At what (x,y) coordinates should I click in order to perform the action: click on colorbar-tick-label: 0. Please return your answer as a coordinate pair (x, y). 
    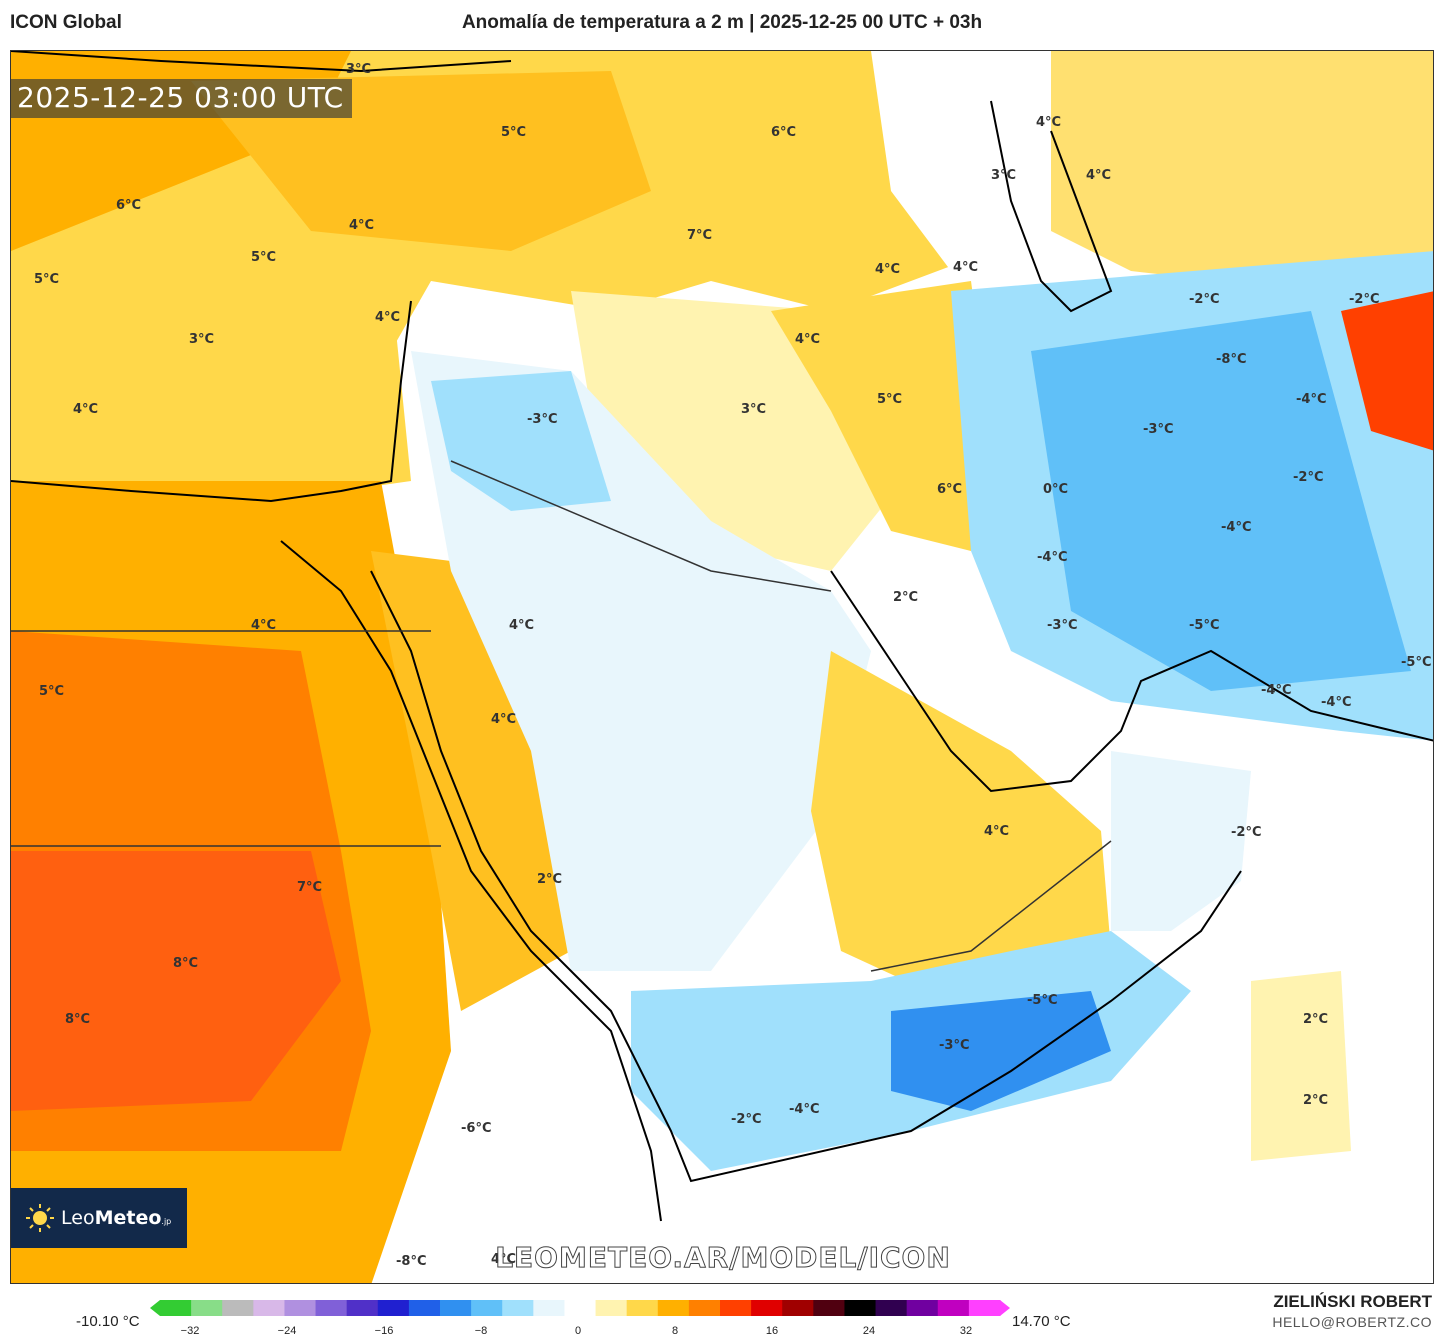
    Looking at the image, I should click on (578, 1331).